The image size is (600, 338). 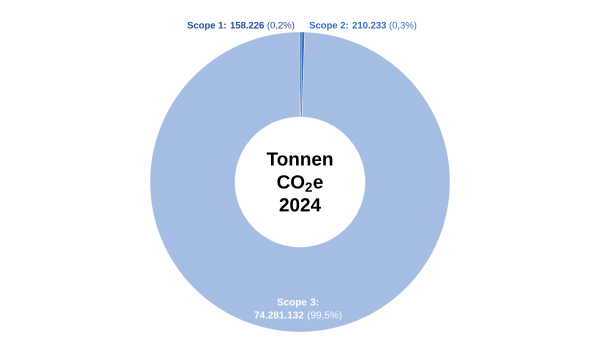 I want to click on slice-label: Scope 3, so click(x=296, y=303).